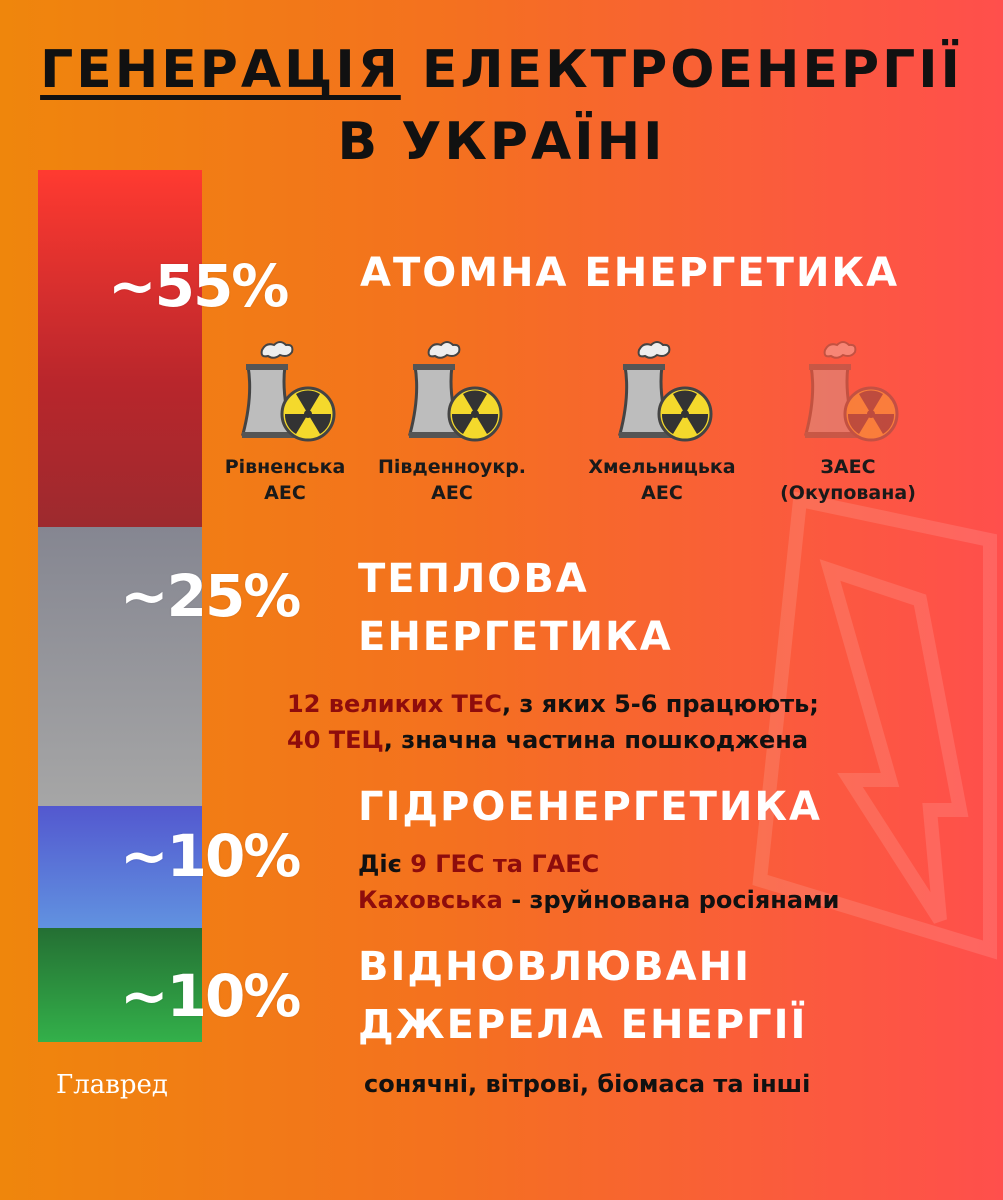 This screenshot has height=1200, width=1003. I want to click on bar-segment-hydro, so click(120, 867).